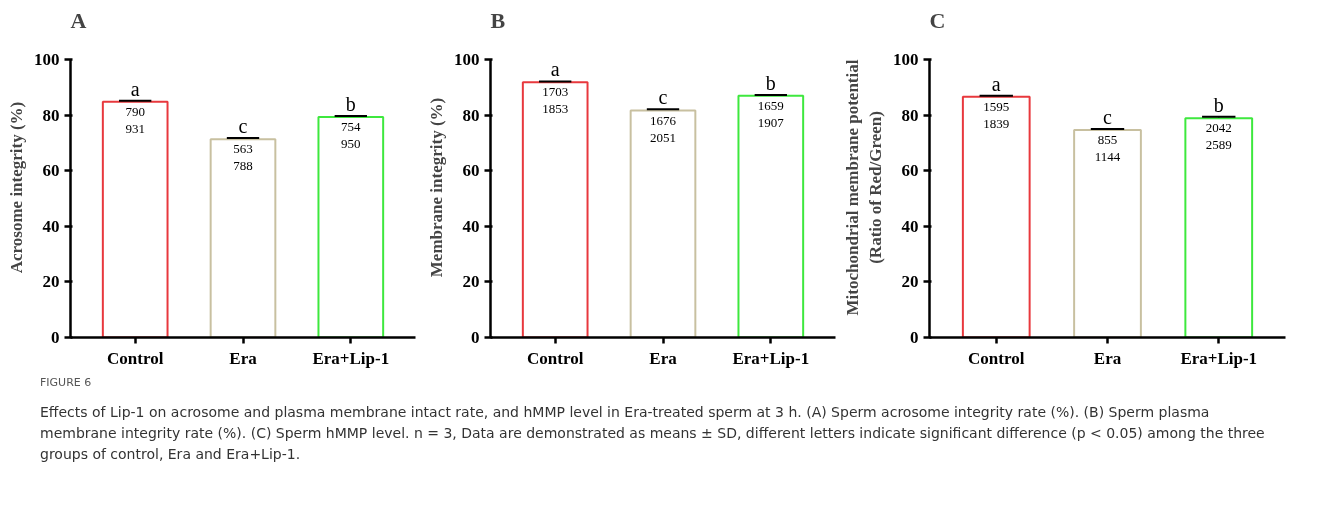  I want to click on annotation: 1839, so click(996, 123).